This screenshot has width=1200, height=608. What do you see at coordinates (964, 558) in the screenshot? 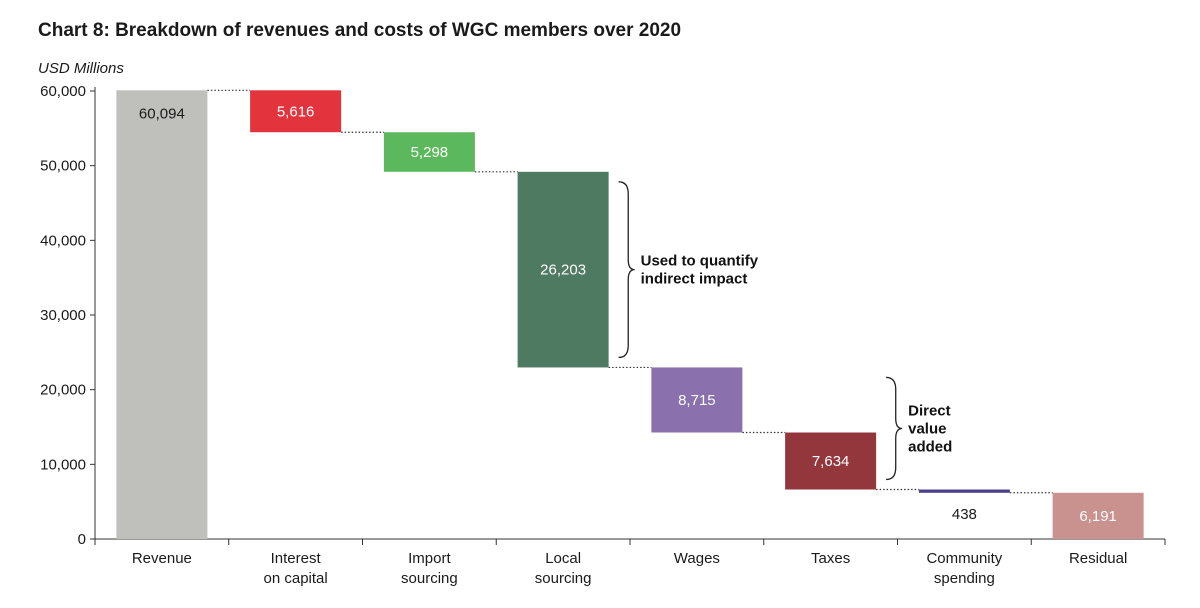
I see `x-category-label: Community` at bounding box center [964, 558].